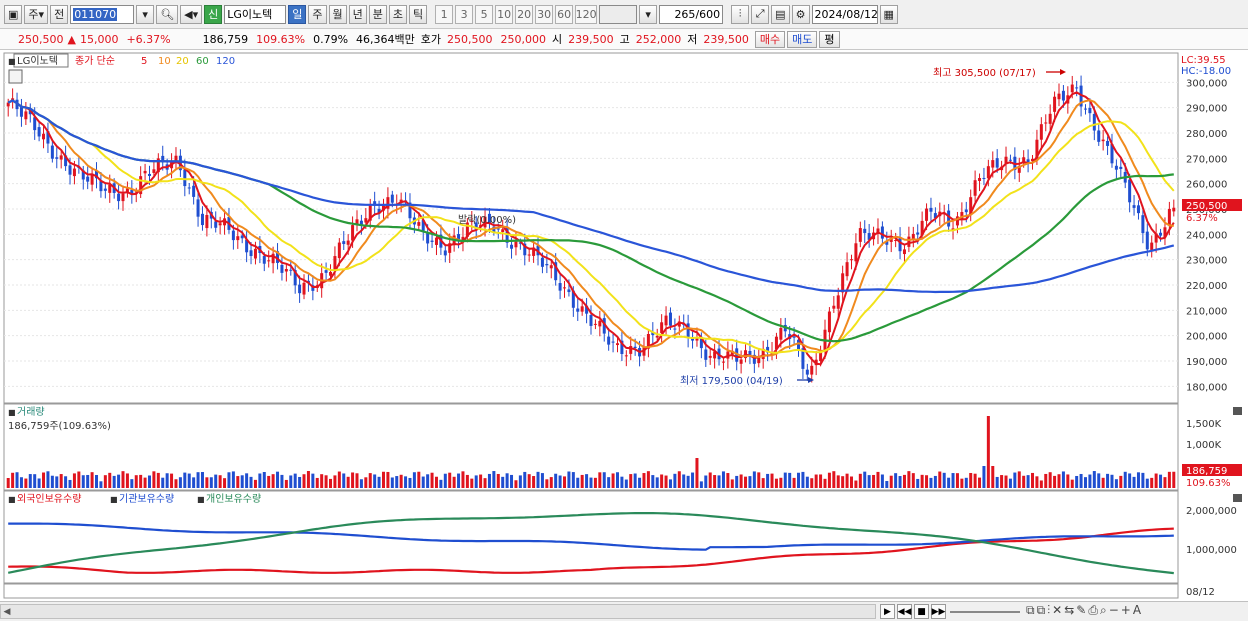 This screenshot has width=1248, height=621. I want to click on vol-tick-1000k: 1,000K, so click(1204, 445).